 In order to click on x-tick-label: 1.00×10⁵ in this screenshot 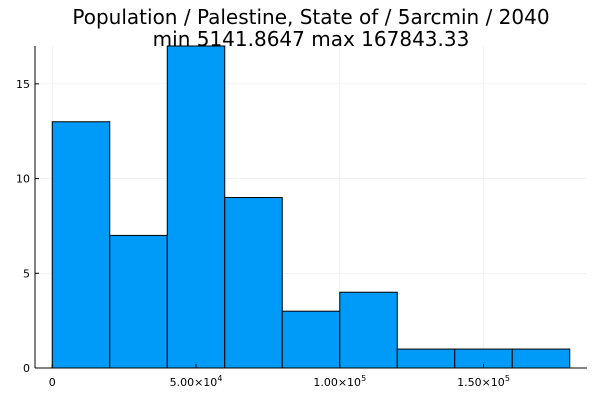, I will do `click(339, 381)`.